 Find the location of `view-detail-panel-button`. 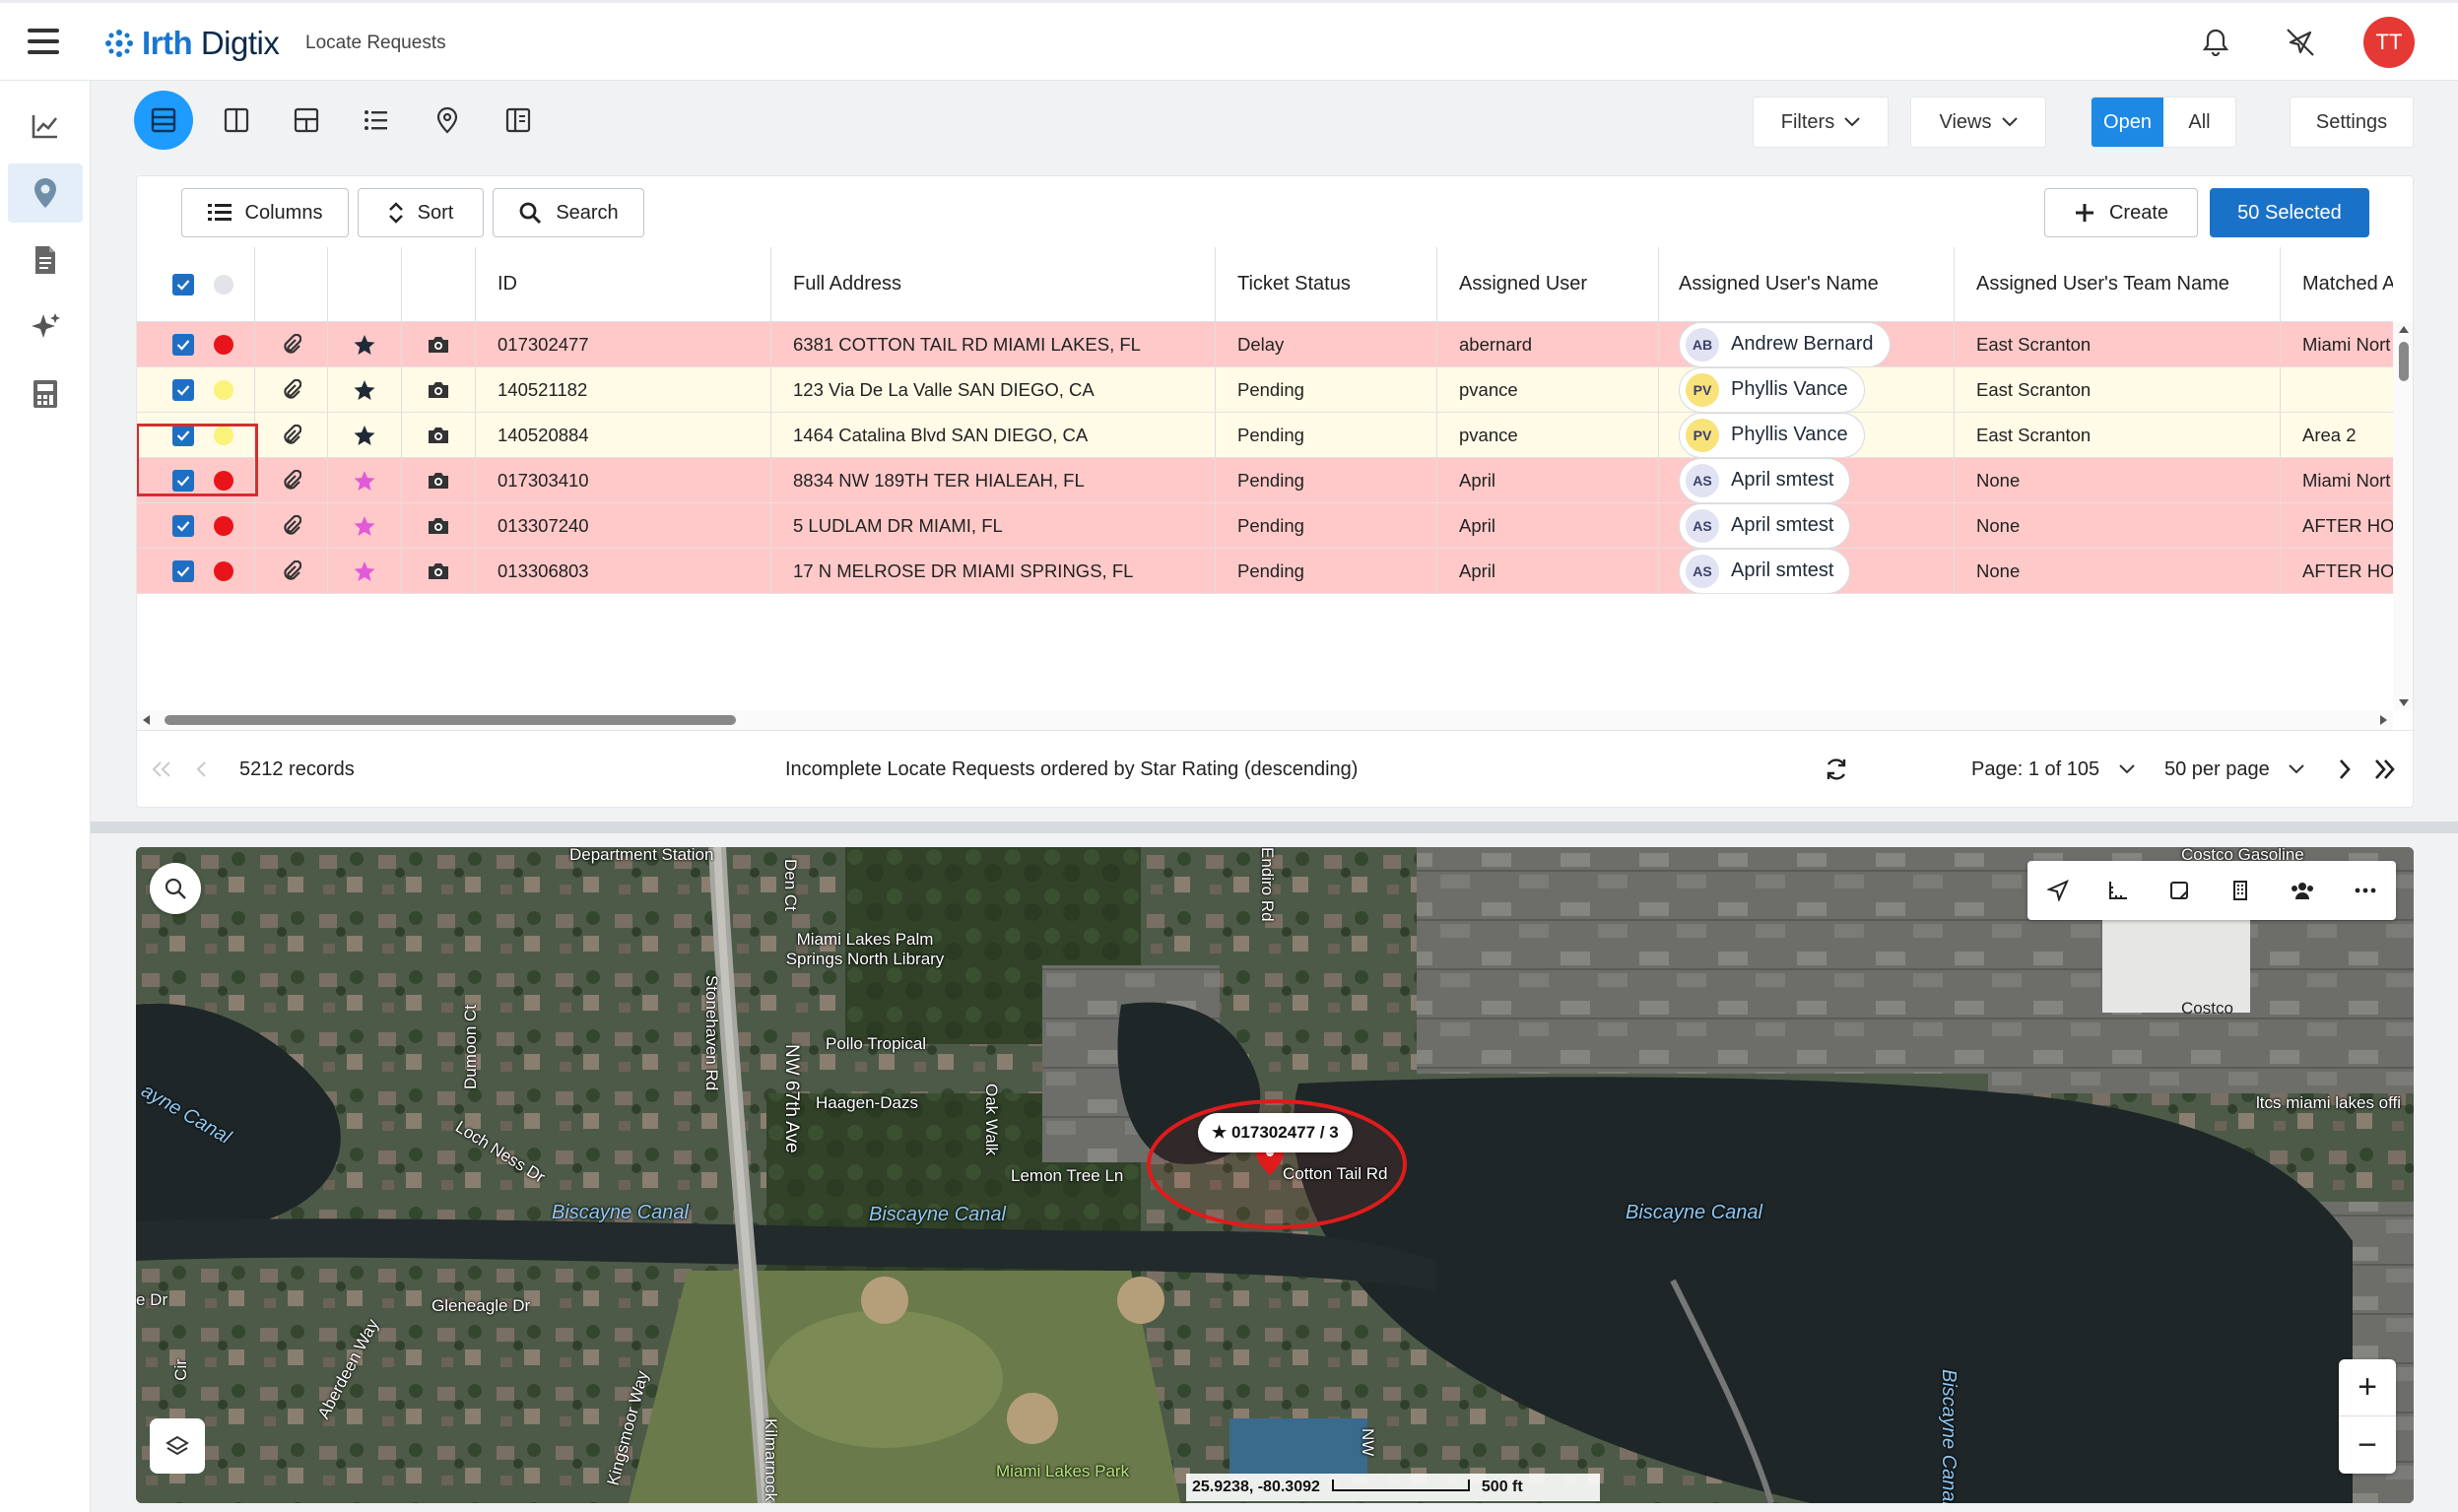

view-detail-panel-button is located at coordinates (518, 120).